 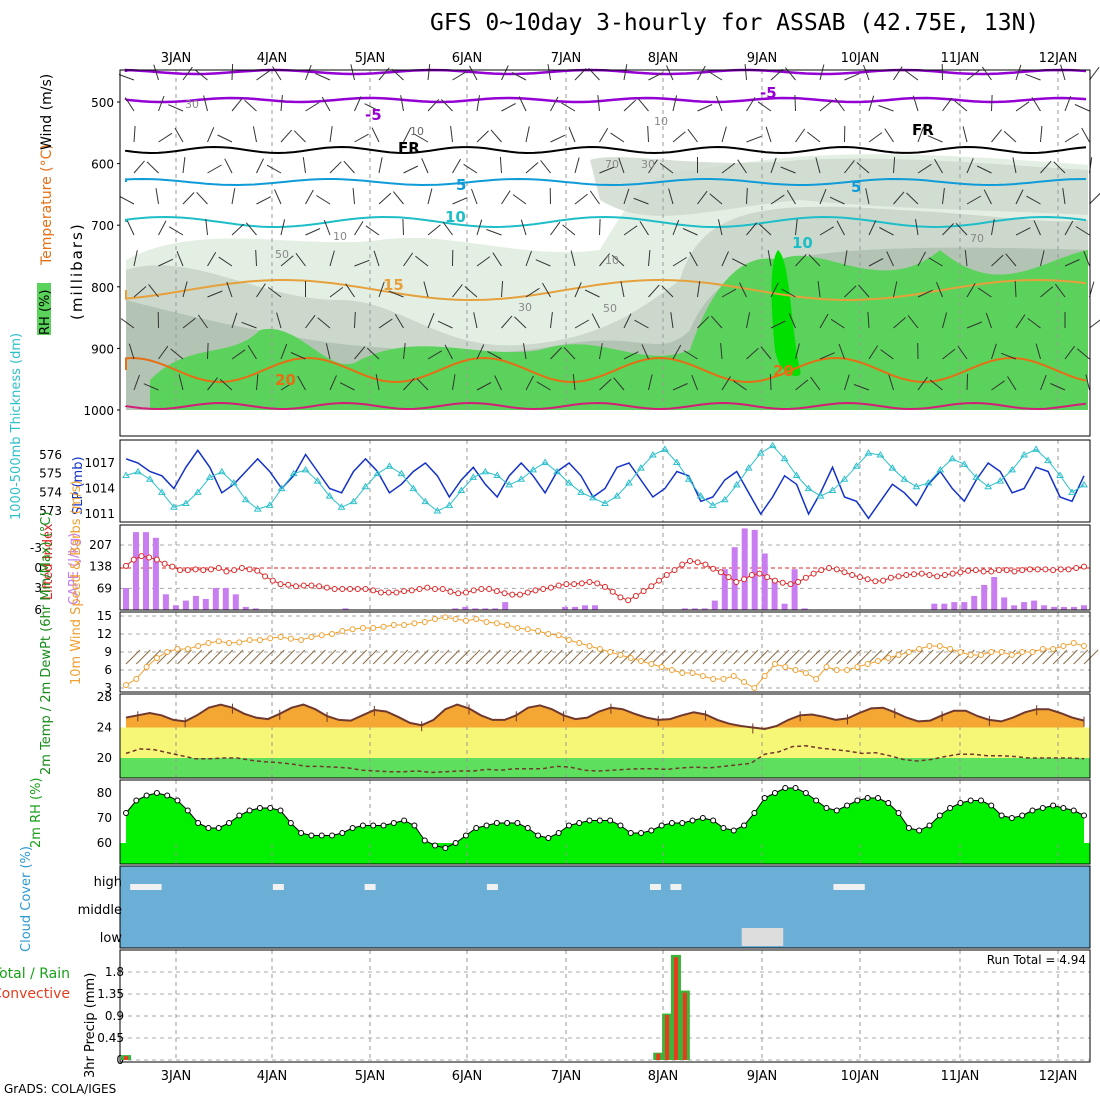 What do you see at coordinates (90, 1025) in the screenshot?
I see `precip-axis-label: 3hr Precip (mm)` at bounding box center [90, 1025].